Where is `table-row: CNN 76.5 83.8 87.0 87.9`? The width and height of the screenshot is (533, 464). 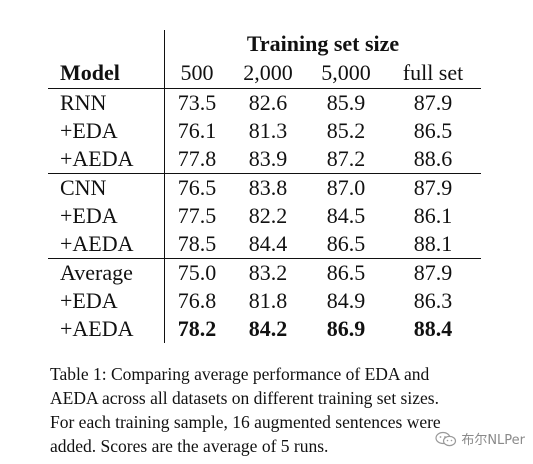
table-row: CNN 76.5 83.8 87.0 87.9 is located at coordinates (264, 187).